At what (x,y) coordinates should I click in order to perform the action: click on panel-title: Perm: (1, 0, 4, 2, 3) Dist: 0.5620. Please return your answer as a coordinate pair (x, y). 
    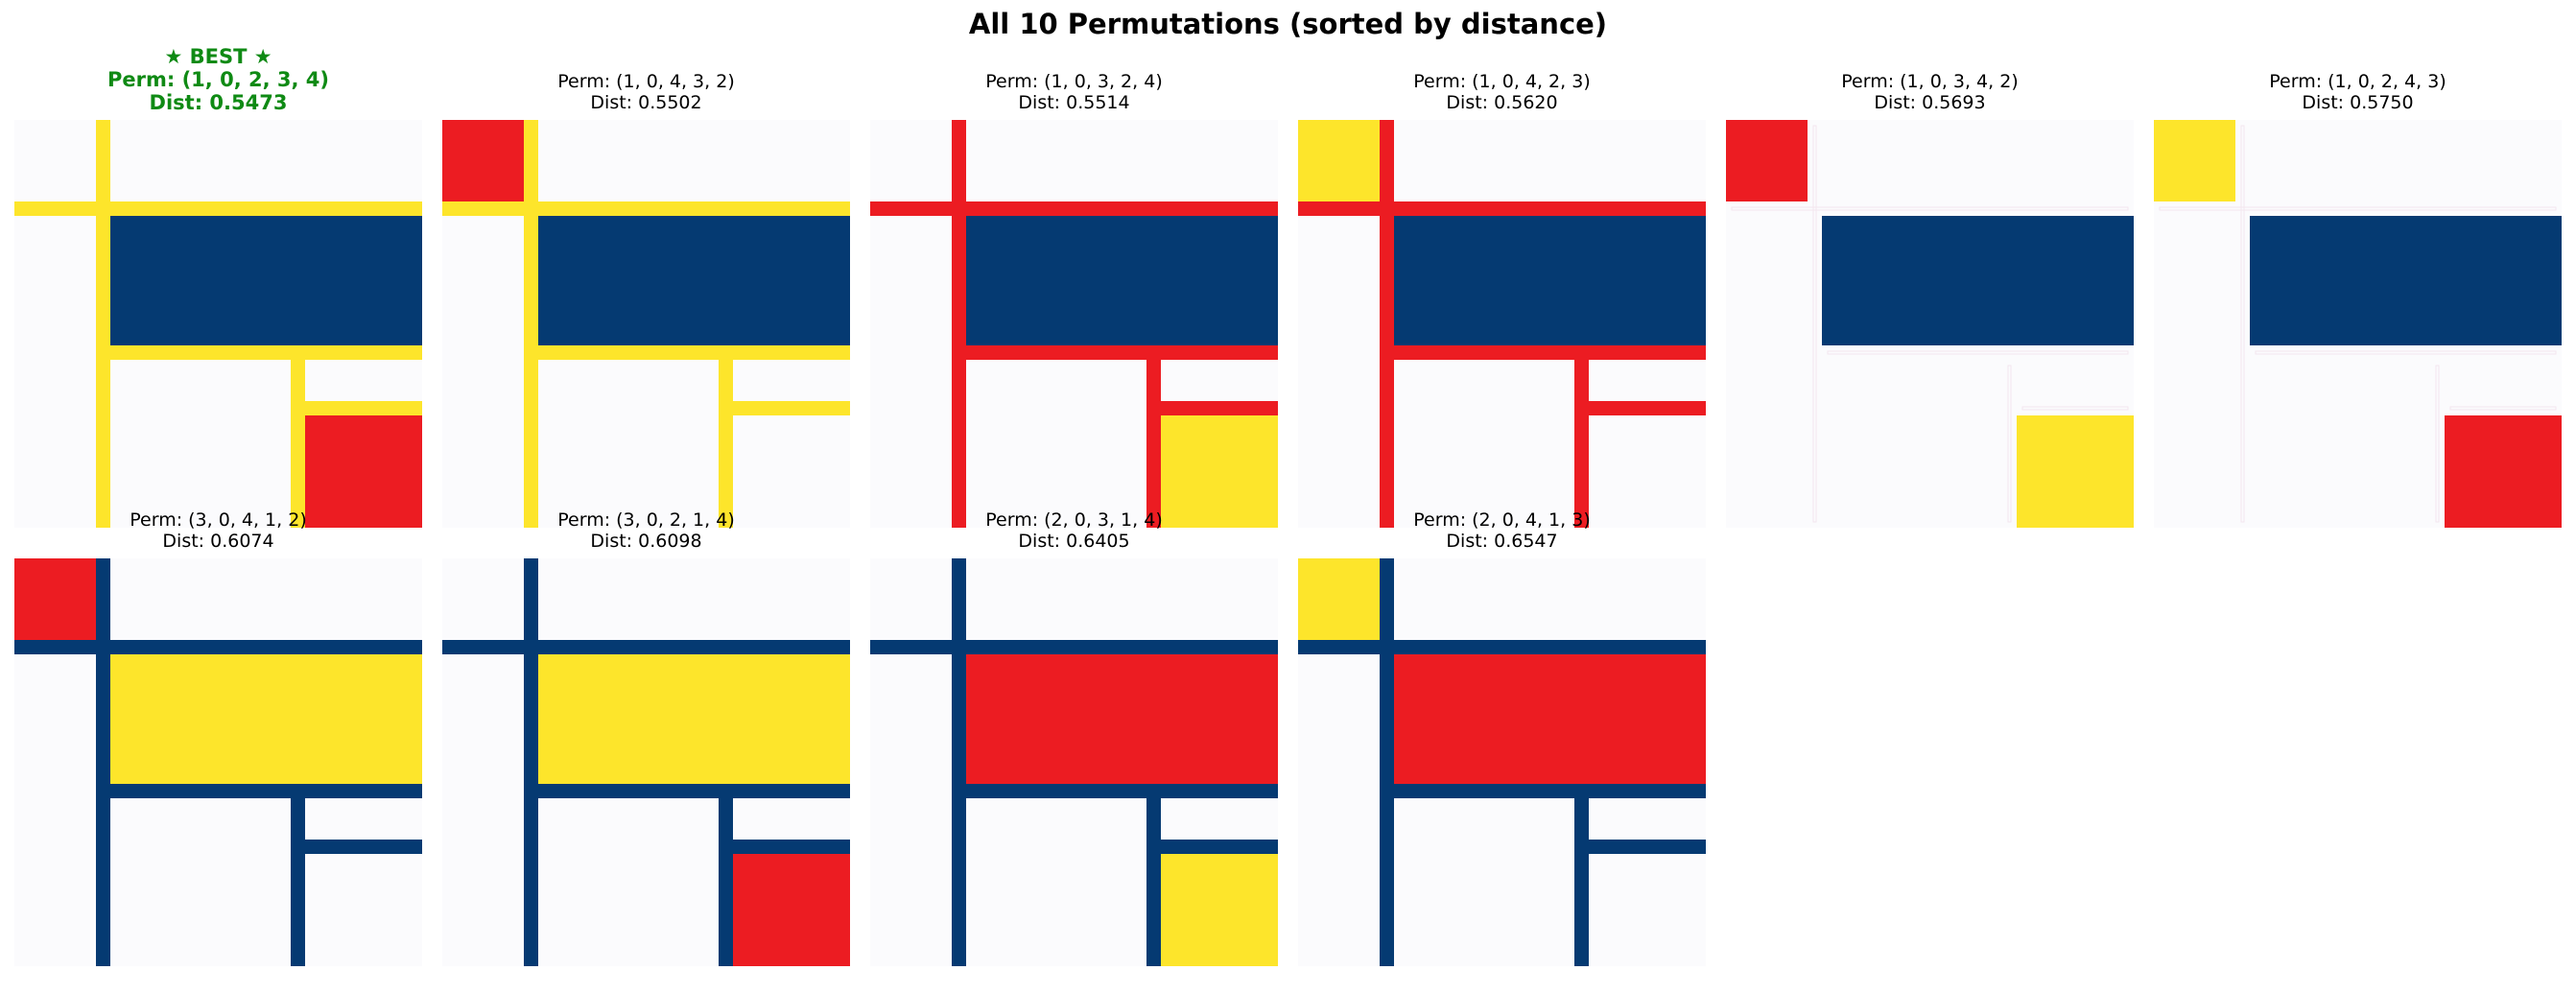
    Looking at the image, I should click on (1502, 92).